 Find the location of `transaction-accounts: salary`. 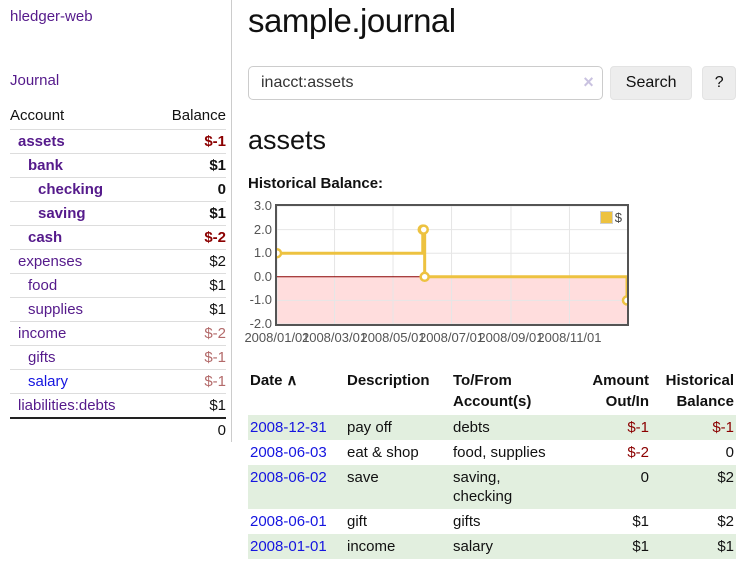

transaction-accounts: salary is located at coordinates (473, 546).